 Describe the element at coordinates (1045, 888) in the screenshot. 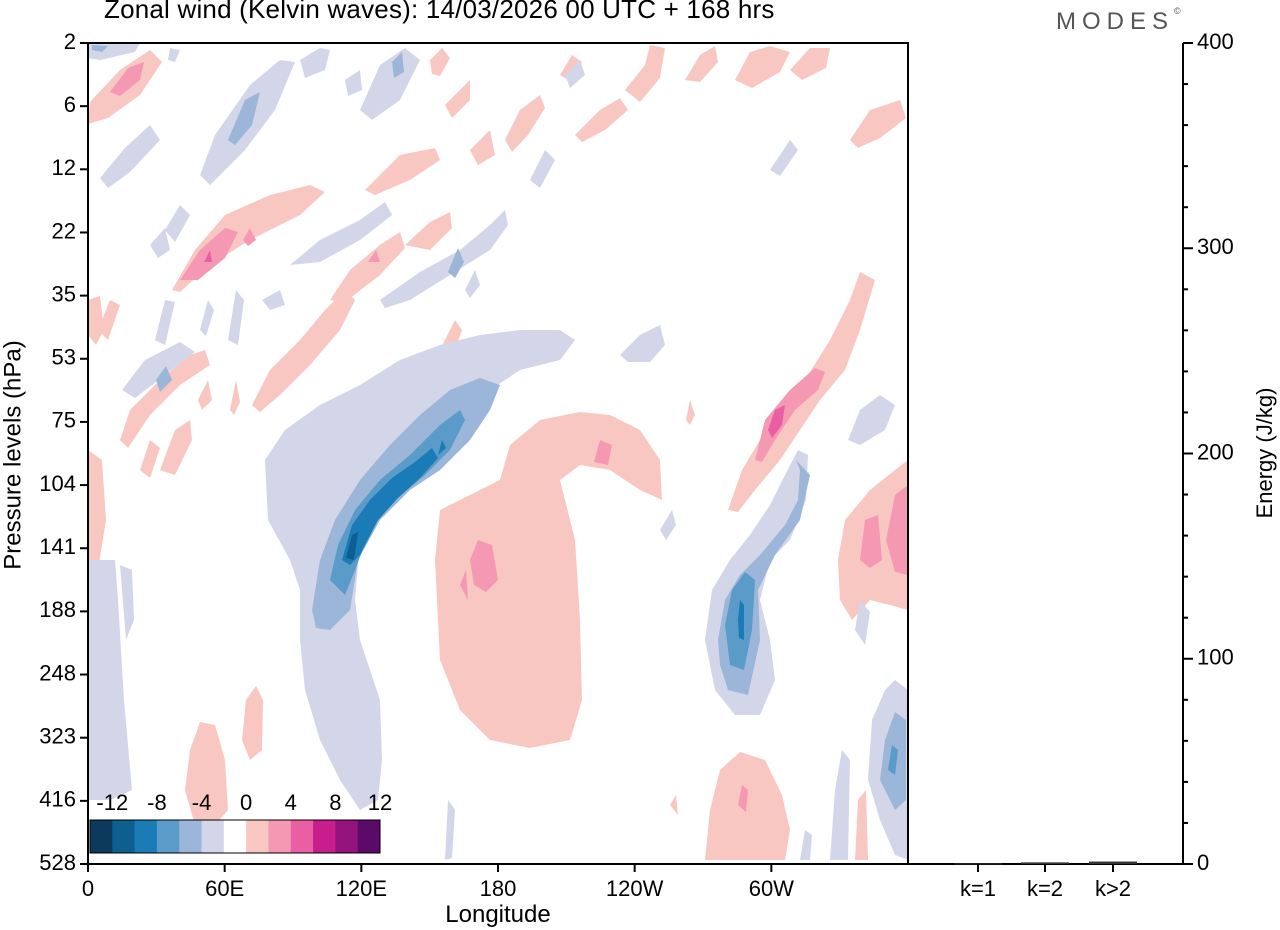

I see `energy-category-label: k=2` at that location.